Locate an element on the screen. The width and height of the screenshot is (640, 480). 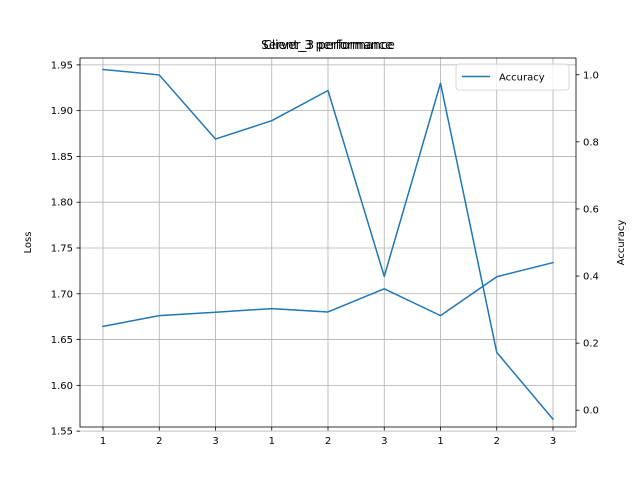
left-y-axis: 1.55 1.60 1.65 1.70 1.75 1.80 1.85 1.90 1.95 is located at coordinates (65, 249).